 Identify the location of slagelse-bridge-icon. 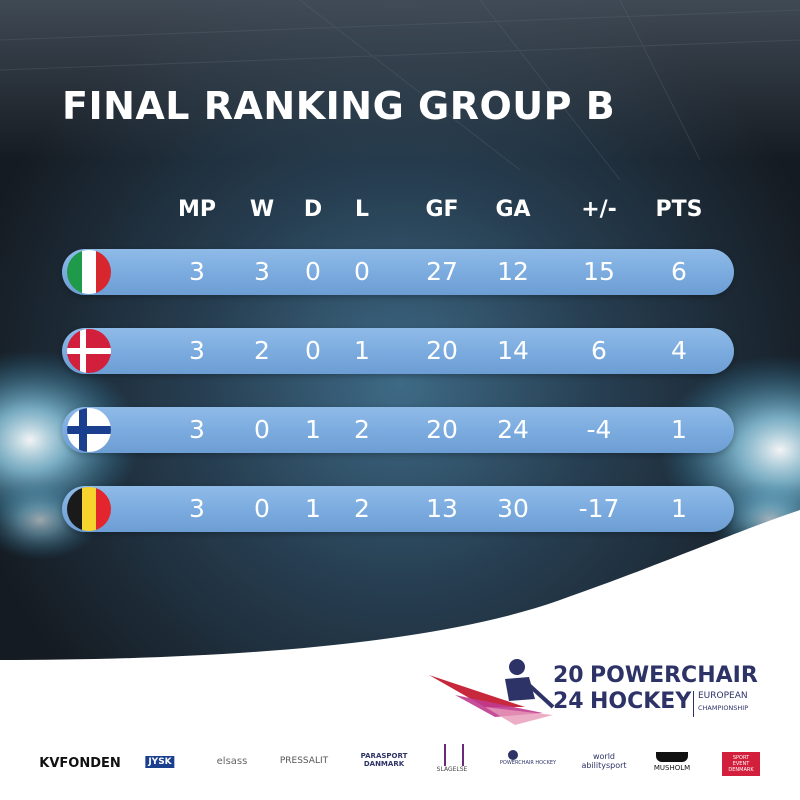
(454, 755).